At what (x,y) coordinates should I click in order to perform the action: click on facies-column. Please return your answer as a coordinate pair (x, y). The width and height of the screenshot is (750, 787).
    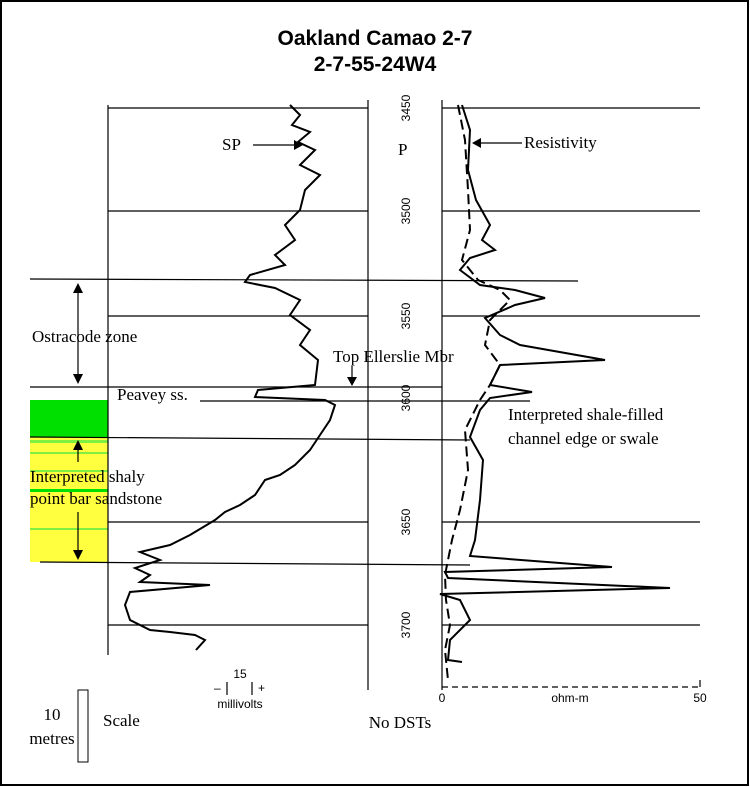
    Looking at the image, I should click on (69, 481).